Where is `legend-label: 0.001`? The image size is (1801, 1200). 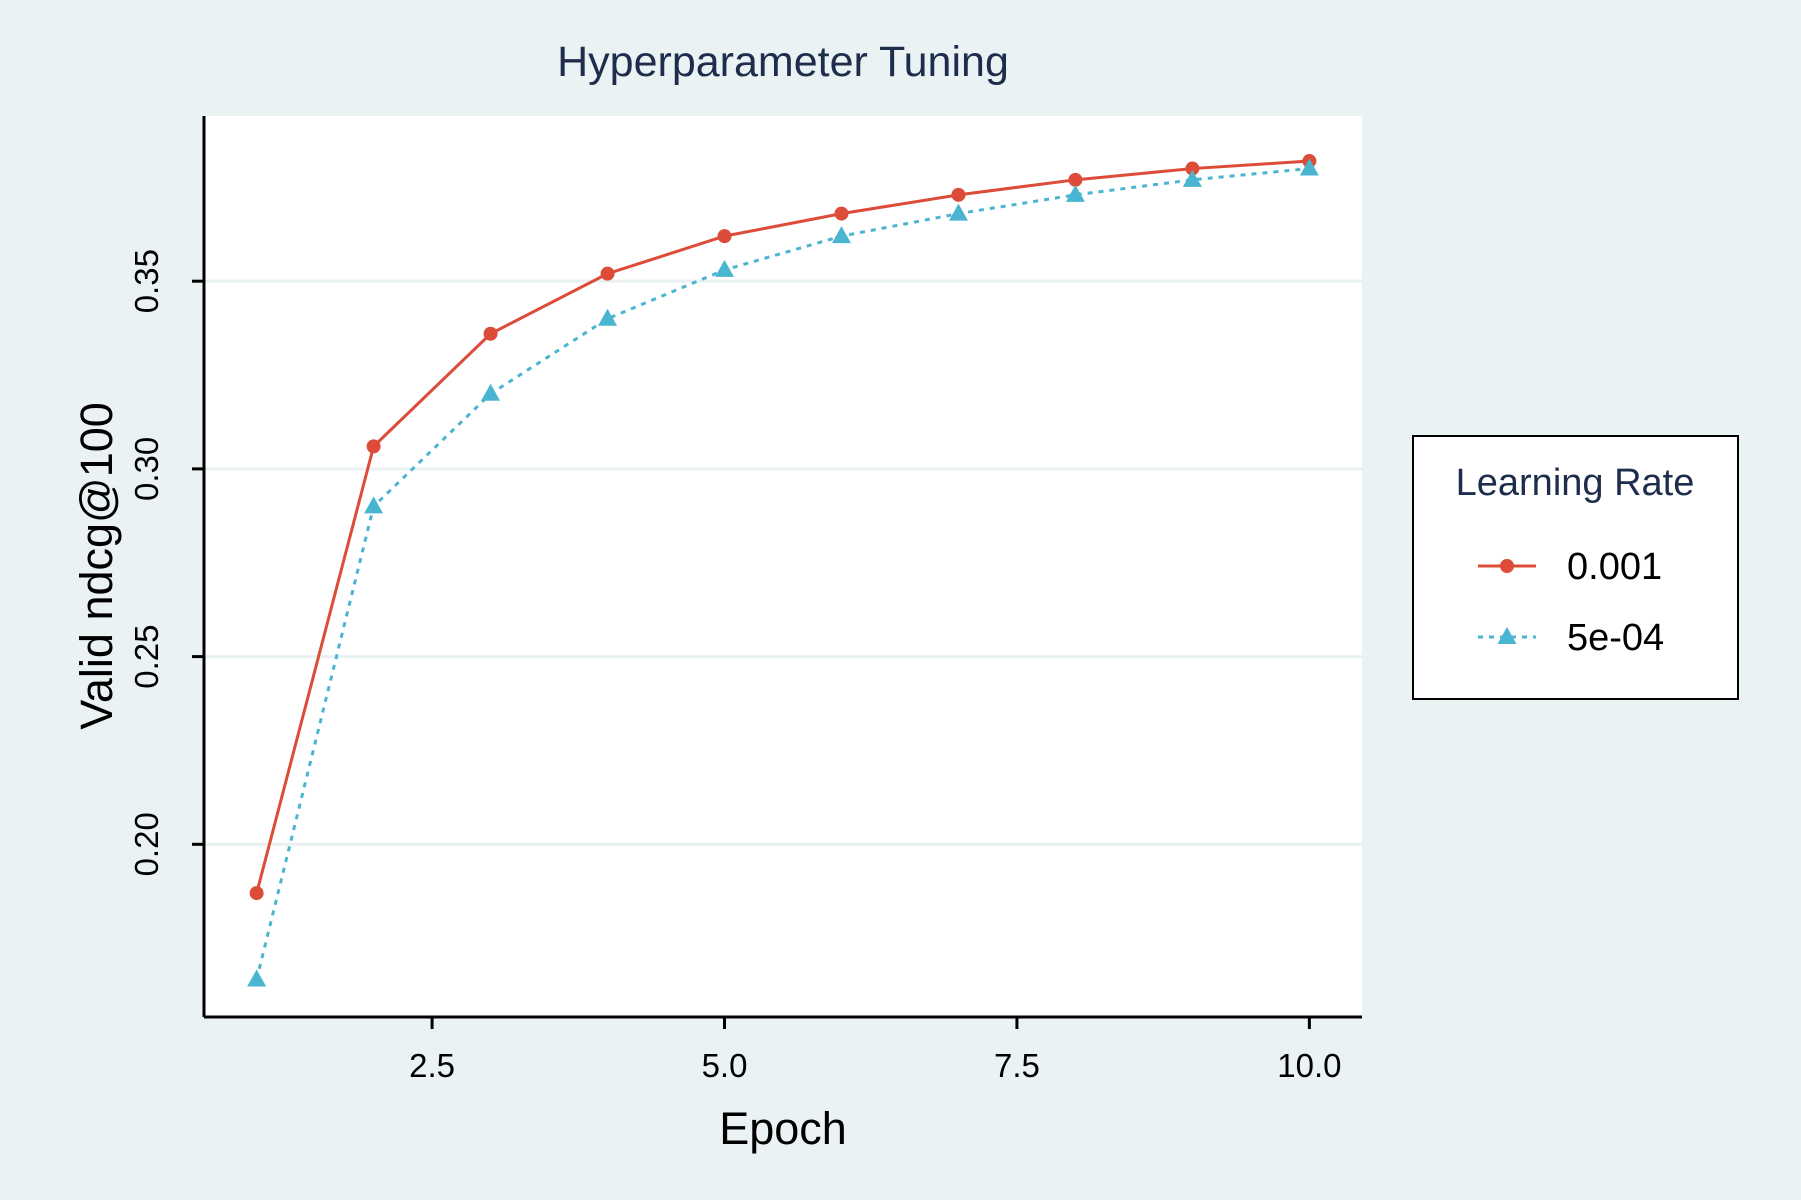
legend-label: 0.001 is located at coordinates (1614, 567).